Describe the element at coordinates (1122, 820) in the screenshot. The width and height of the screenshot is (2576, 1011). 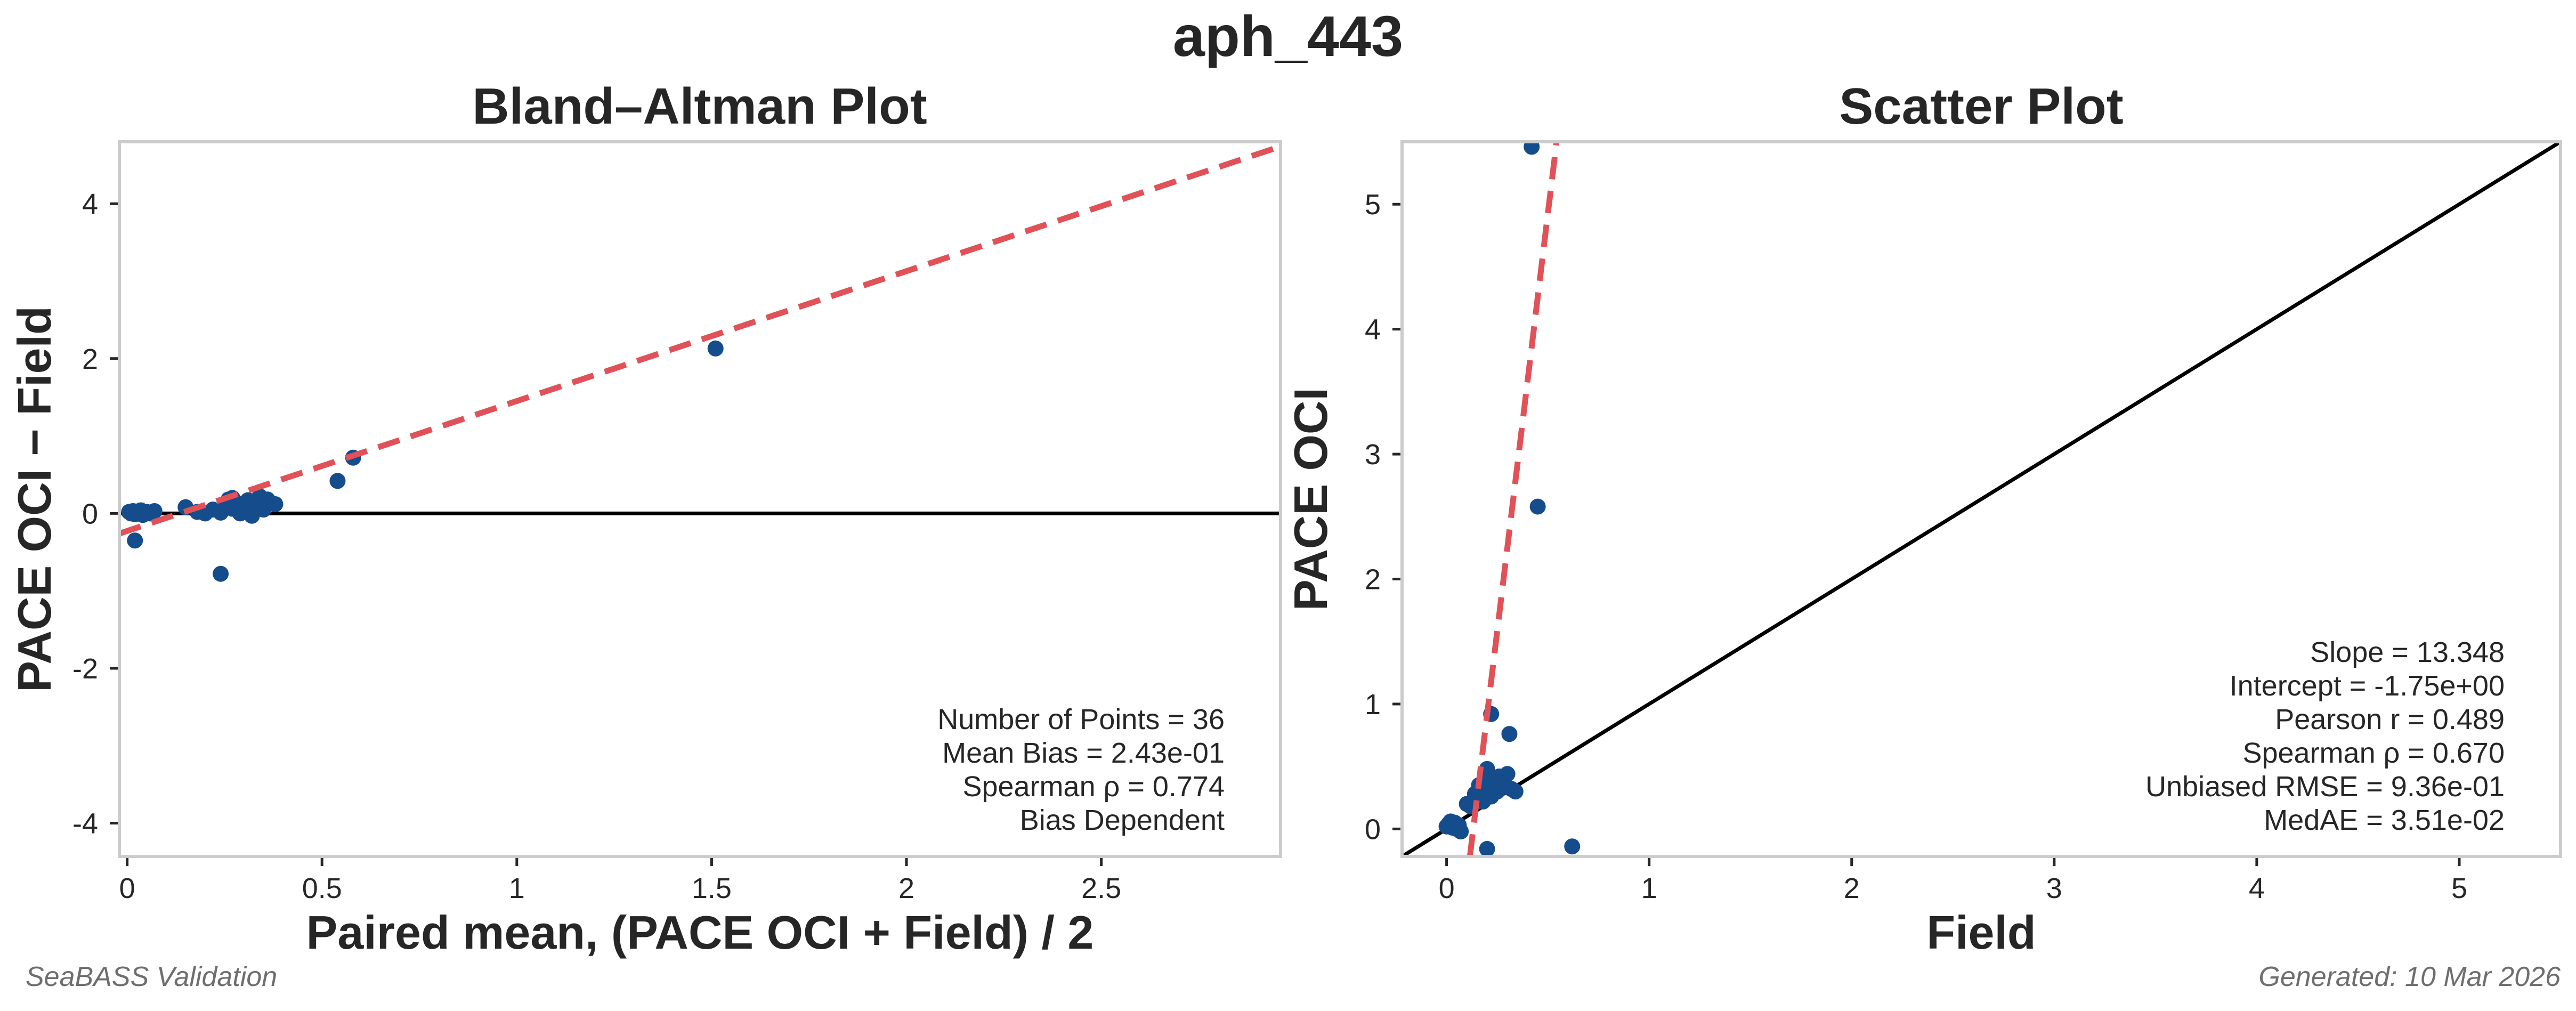
I see `stats-line: Bias Dependent` at that location.